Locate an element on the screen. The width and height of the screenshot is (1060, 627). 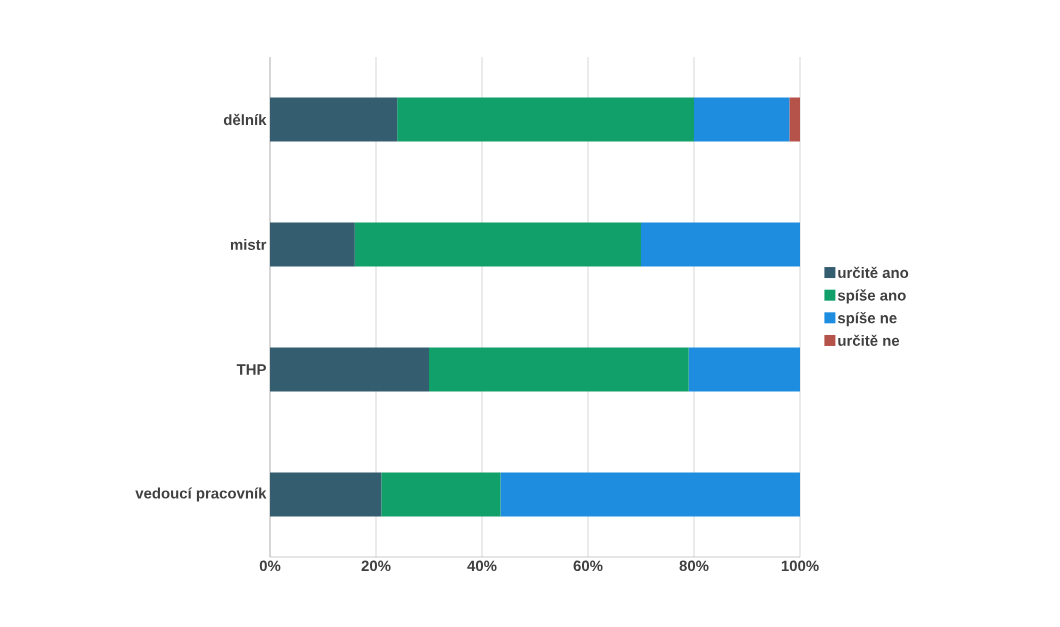
y-tick-label: dělník is located at coordinates (245, 119).